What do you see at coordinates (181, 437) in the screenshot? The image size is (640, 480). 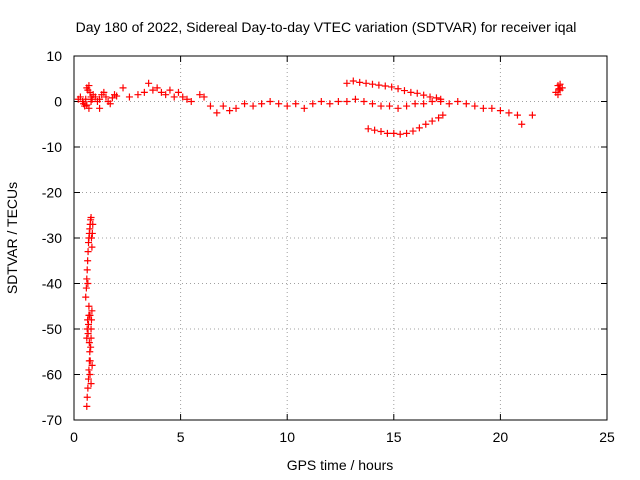 I see `x-tick-label: 5` at bounding box center [181, 437].